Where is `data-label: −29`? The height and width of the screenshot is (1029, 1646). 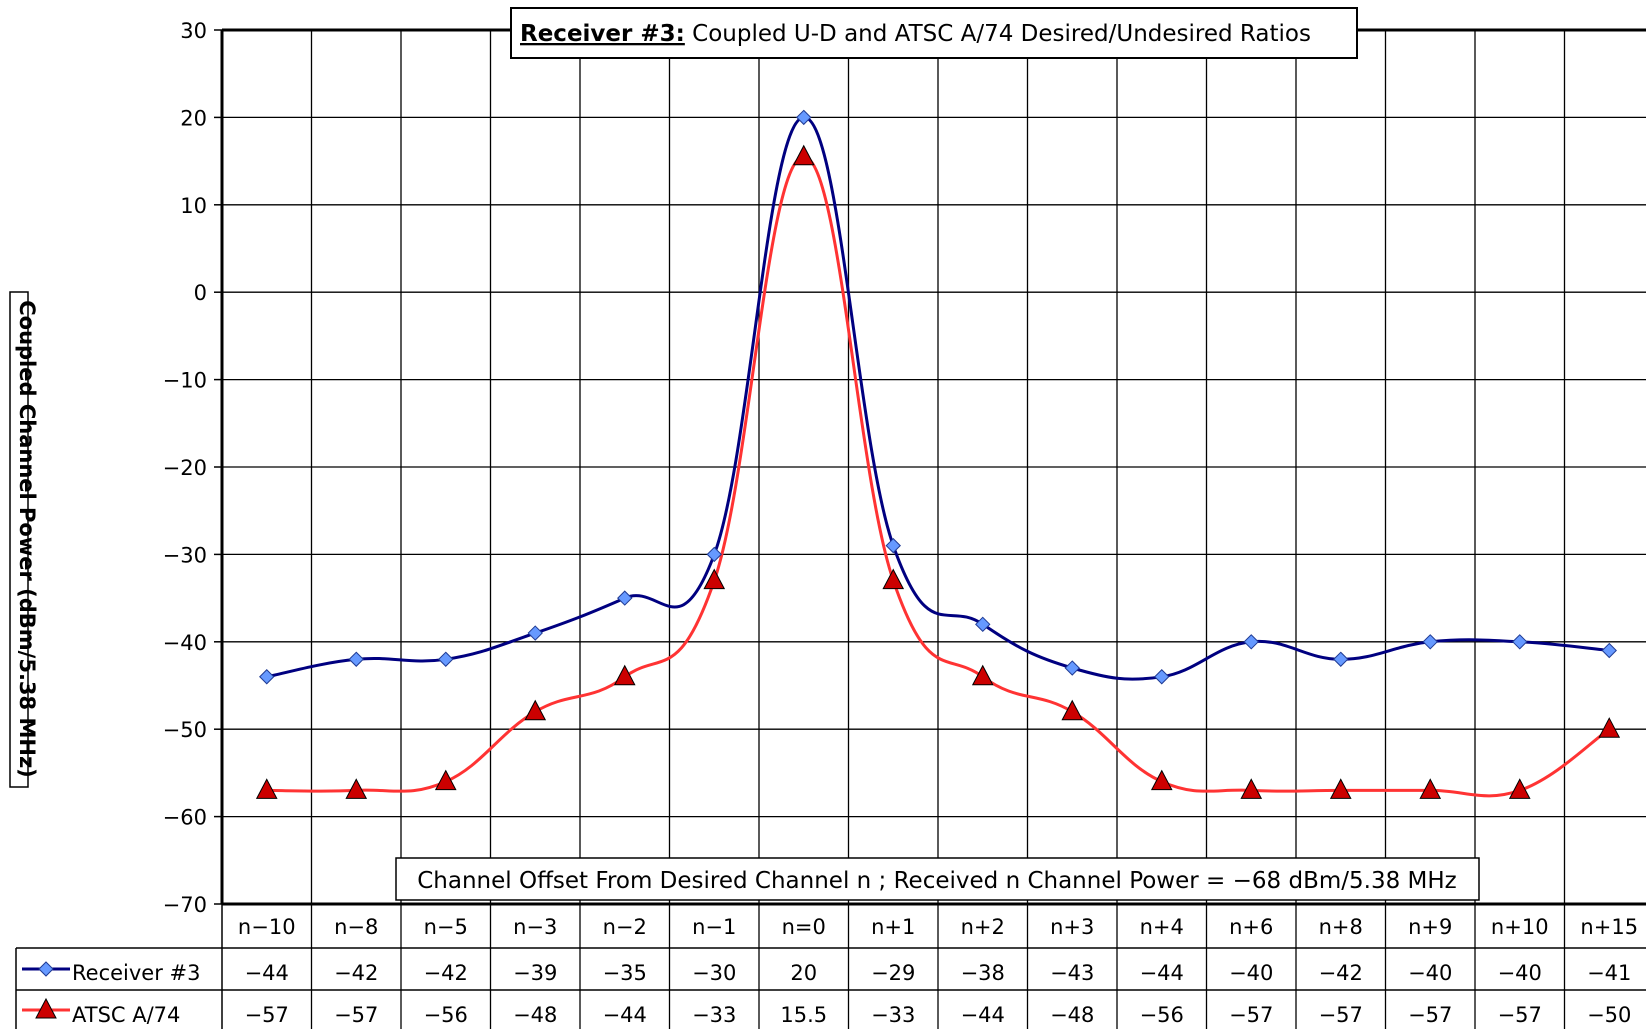
data-label: −29 is located at coordinates (893, 973).